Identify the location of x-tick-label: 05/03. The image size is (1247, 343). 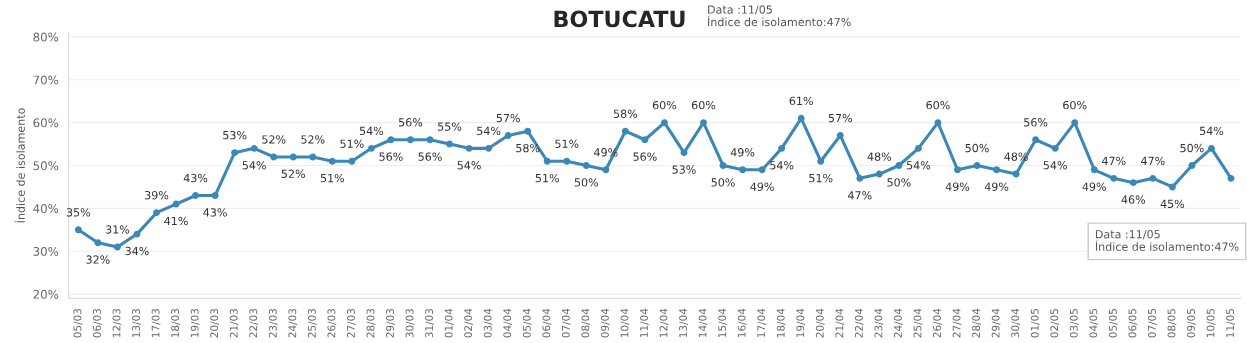
(78, 323).